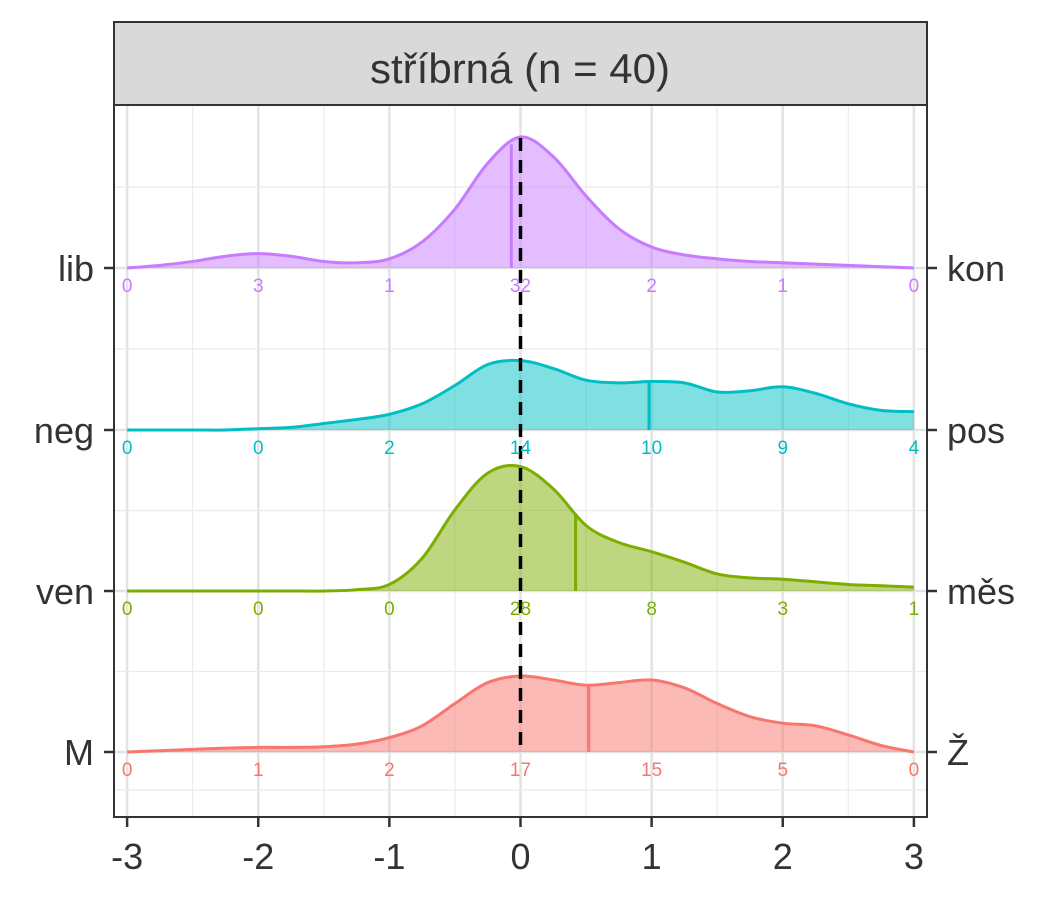 This screenshot has height=900, width=1050. Describe the element at coordinates (64, 430) in the screenshot. I see `y-label-left: neg` at that location.